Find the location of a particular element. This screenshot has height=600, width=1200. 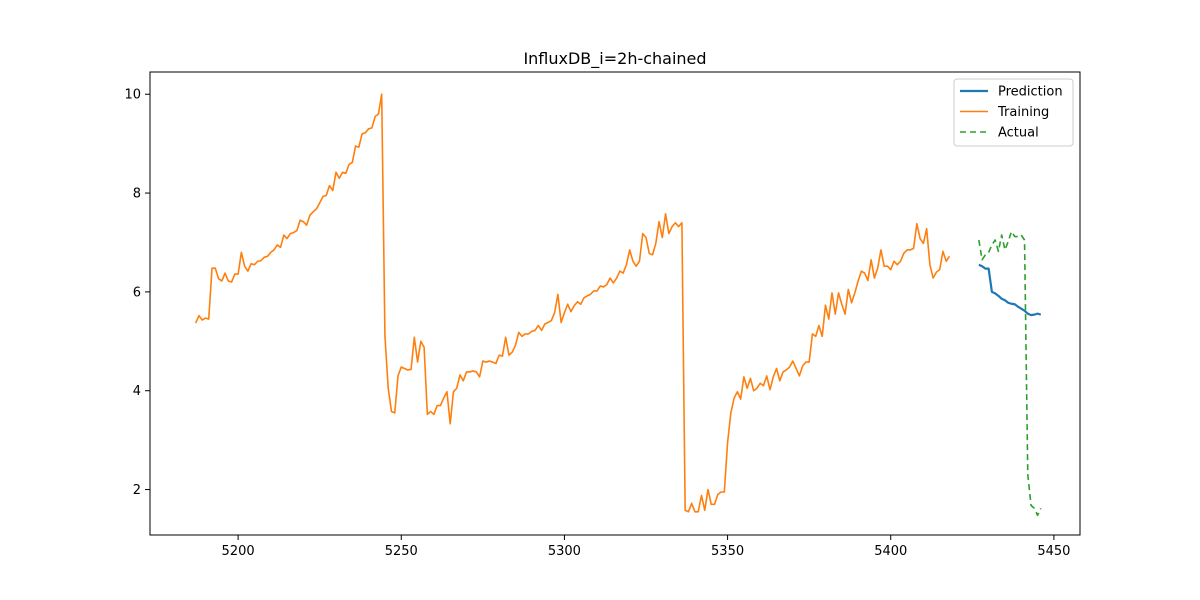

x-tick-label: 5250 is located at coordinates (401, 551).